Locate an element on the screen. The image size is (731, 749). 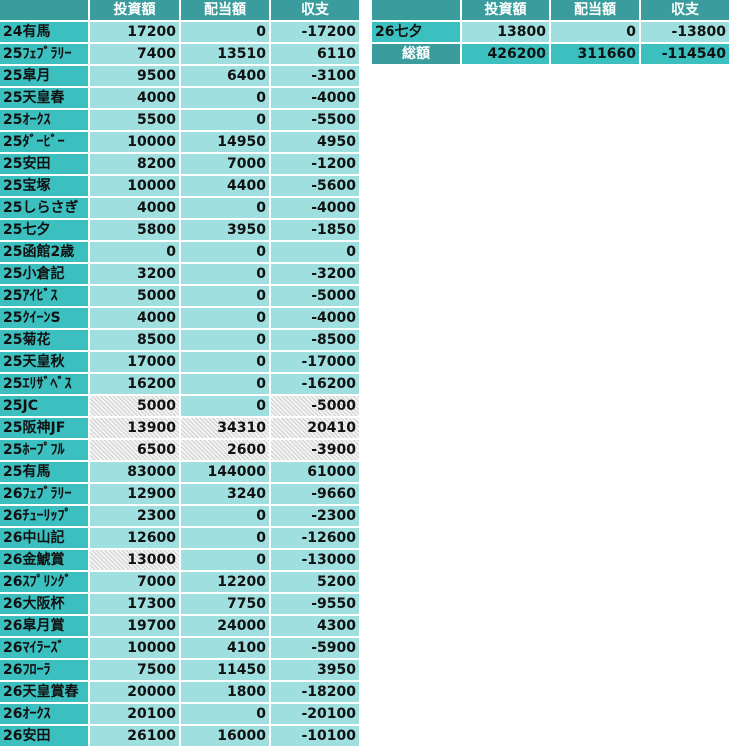
value-cell: -13000 is located at coordinates (315, 560).